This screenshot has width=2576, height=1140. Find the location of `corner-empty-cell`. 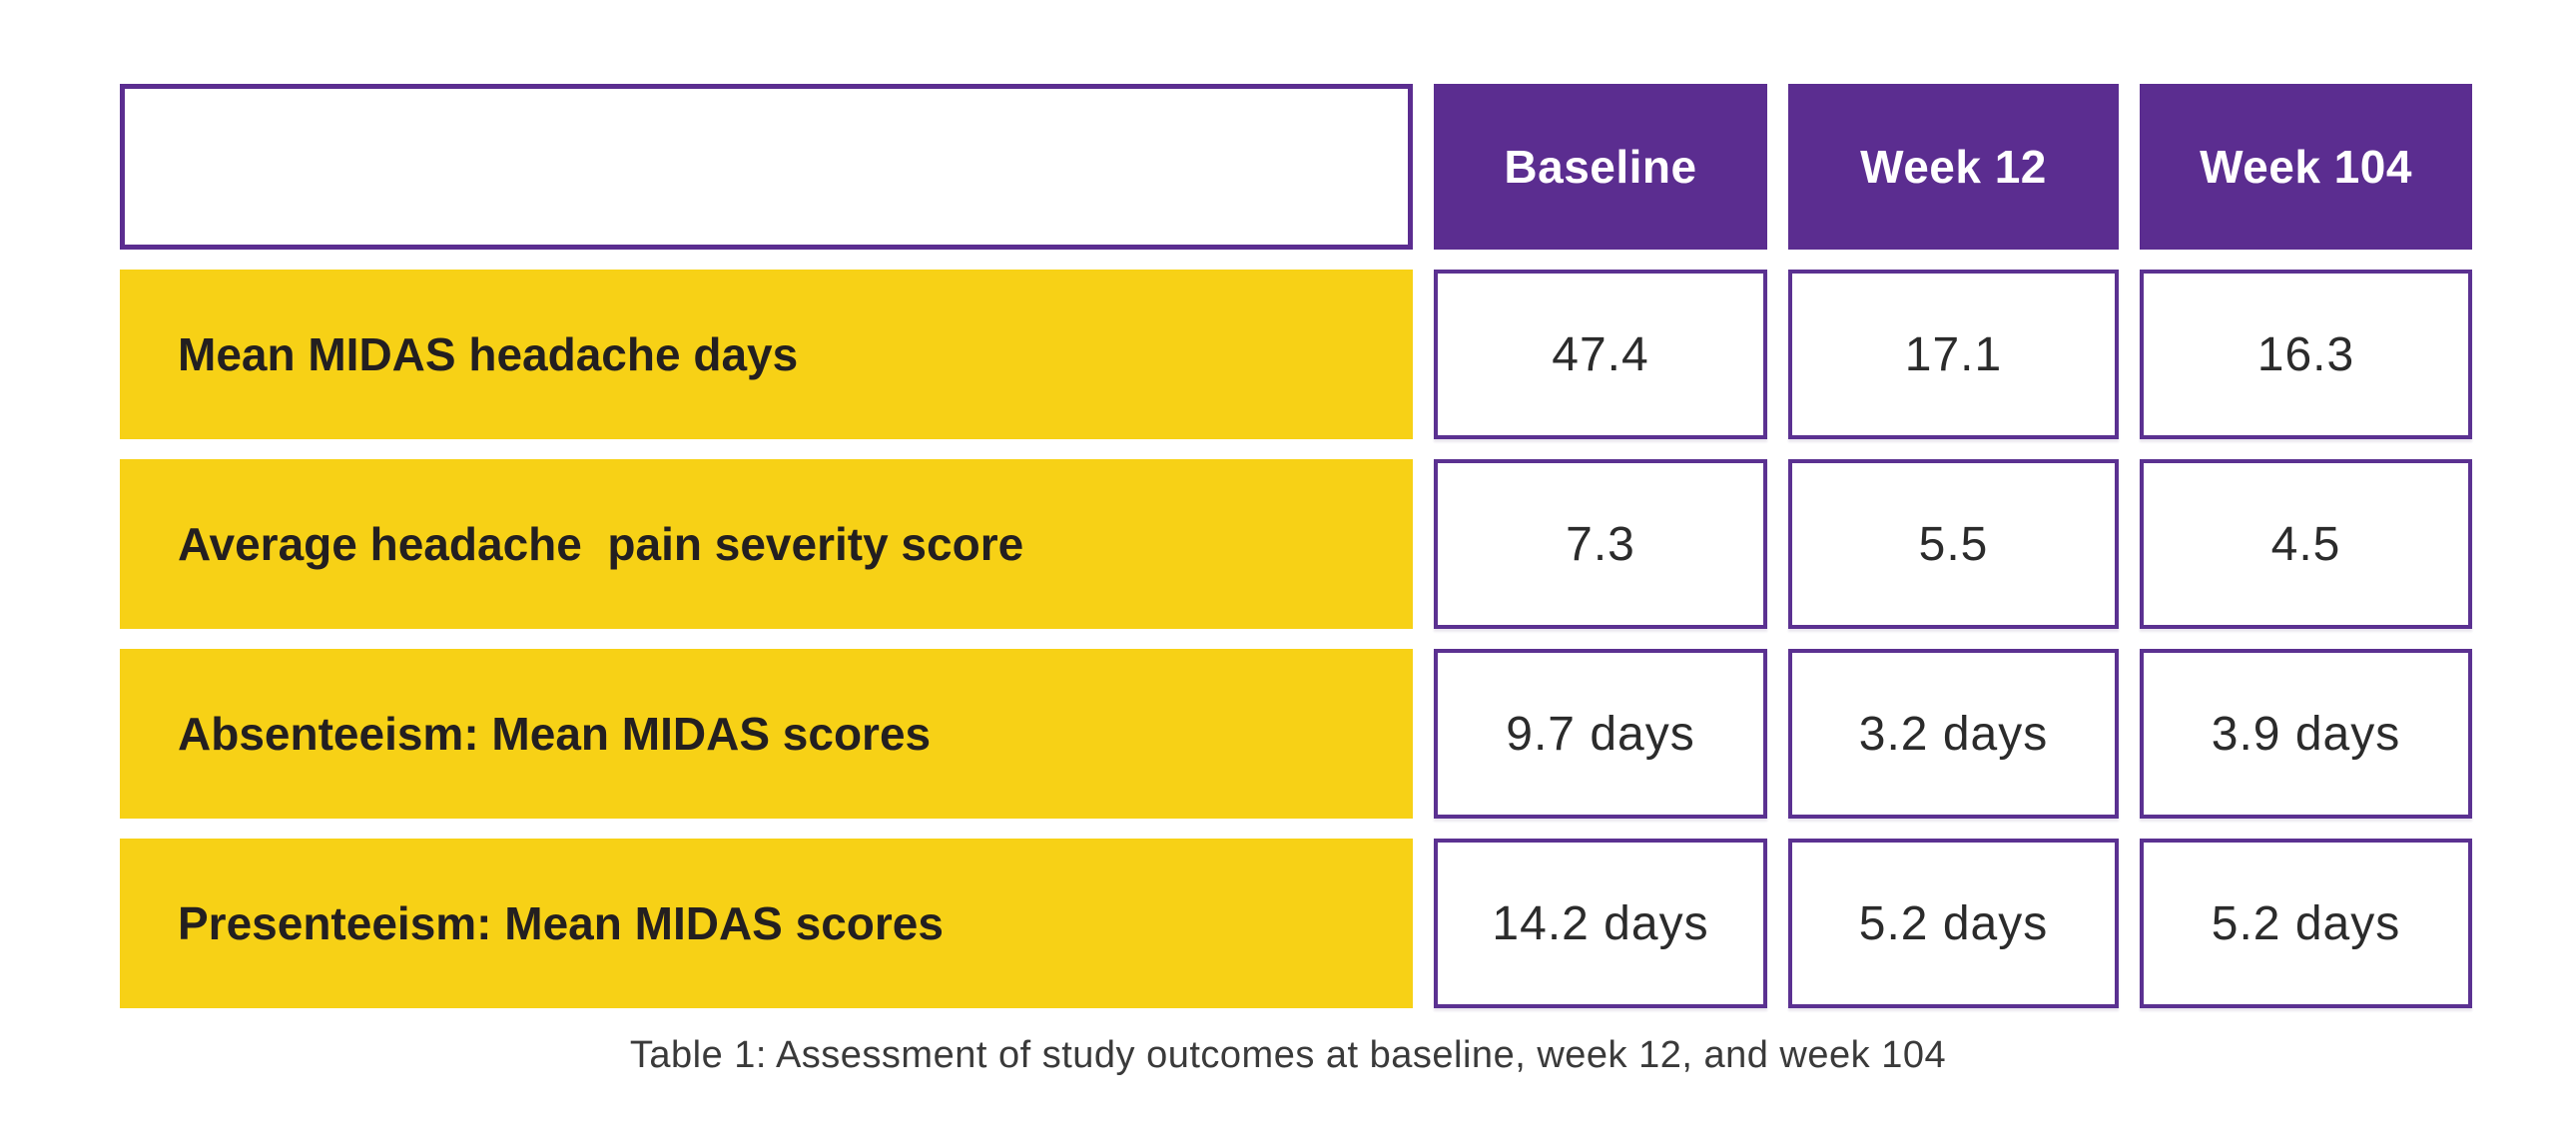

corner-empty-cell is located at coordinates (766, 167).